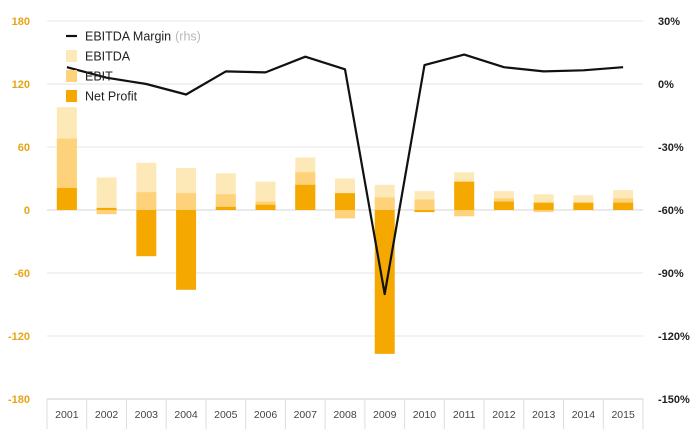 The height and width of the screenshot is (433, 700). I want to click on x-tick-label: 2010, so click(425, 415).